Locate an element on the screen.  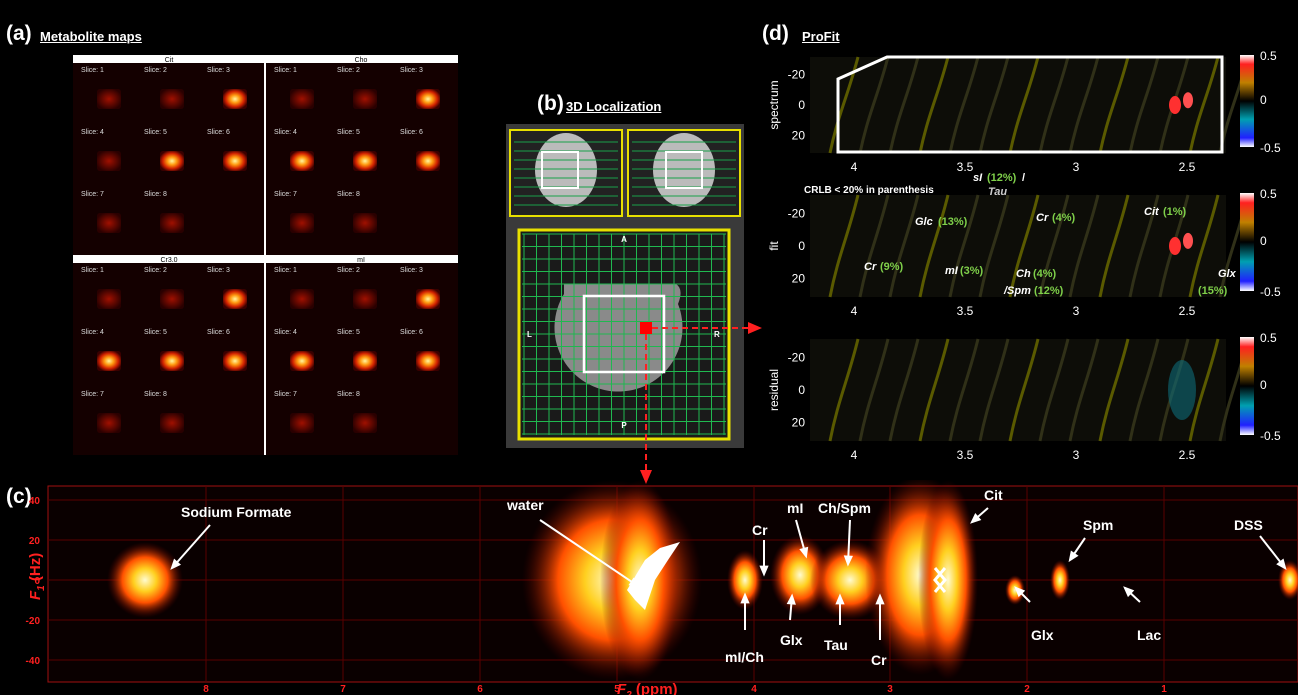
fit-label-sl: sI is located at coordinates (978, 178).